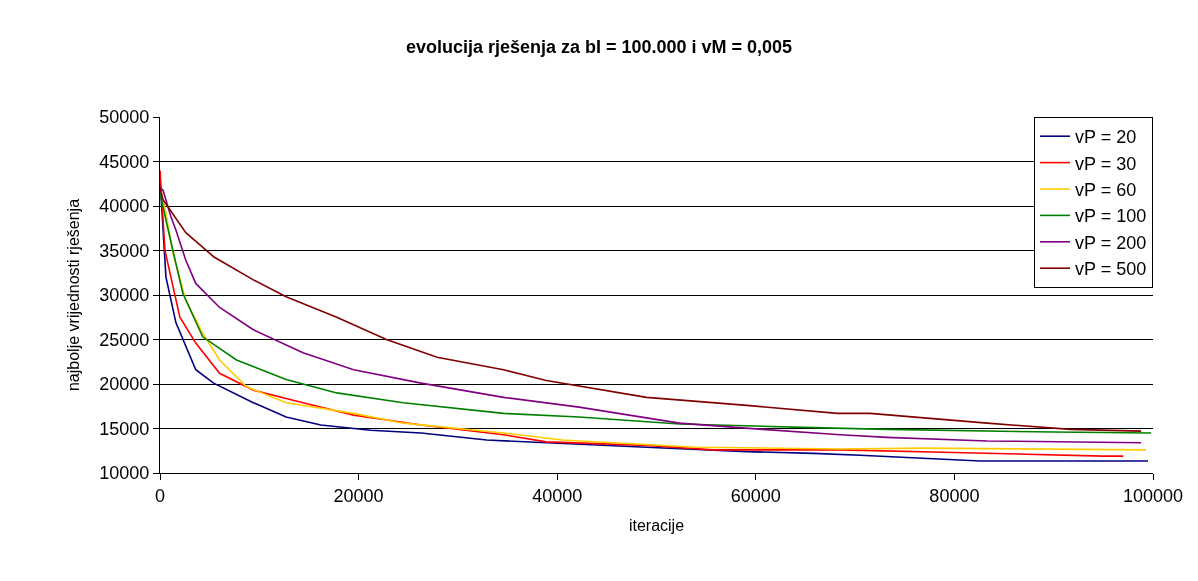  I want to click on legend-label: vP = 60, so click(1106, 190).